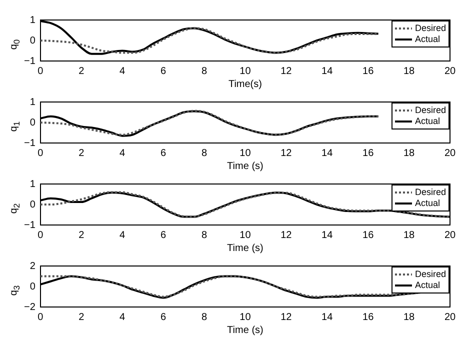  What do you see at coordinates (245, 84) in the screenshot?
I see `x-axis-title: Time(s)` at bounding box center [245, 84].